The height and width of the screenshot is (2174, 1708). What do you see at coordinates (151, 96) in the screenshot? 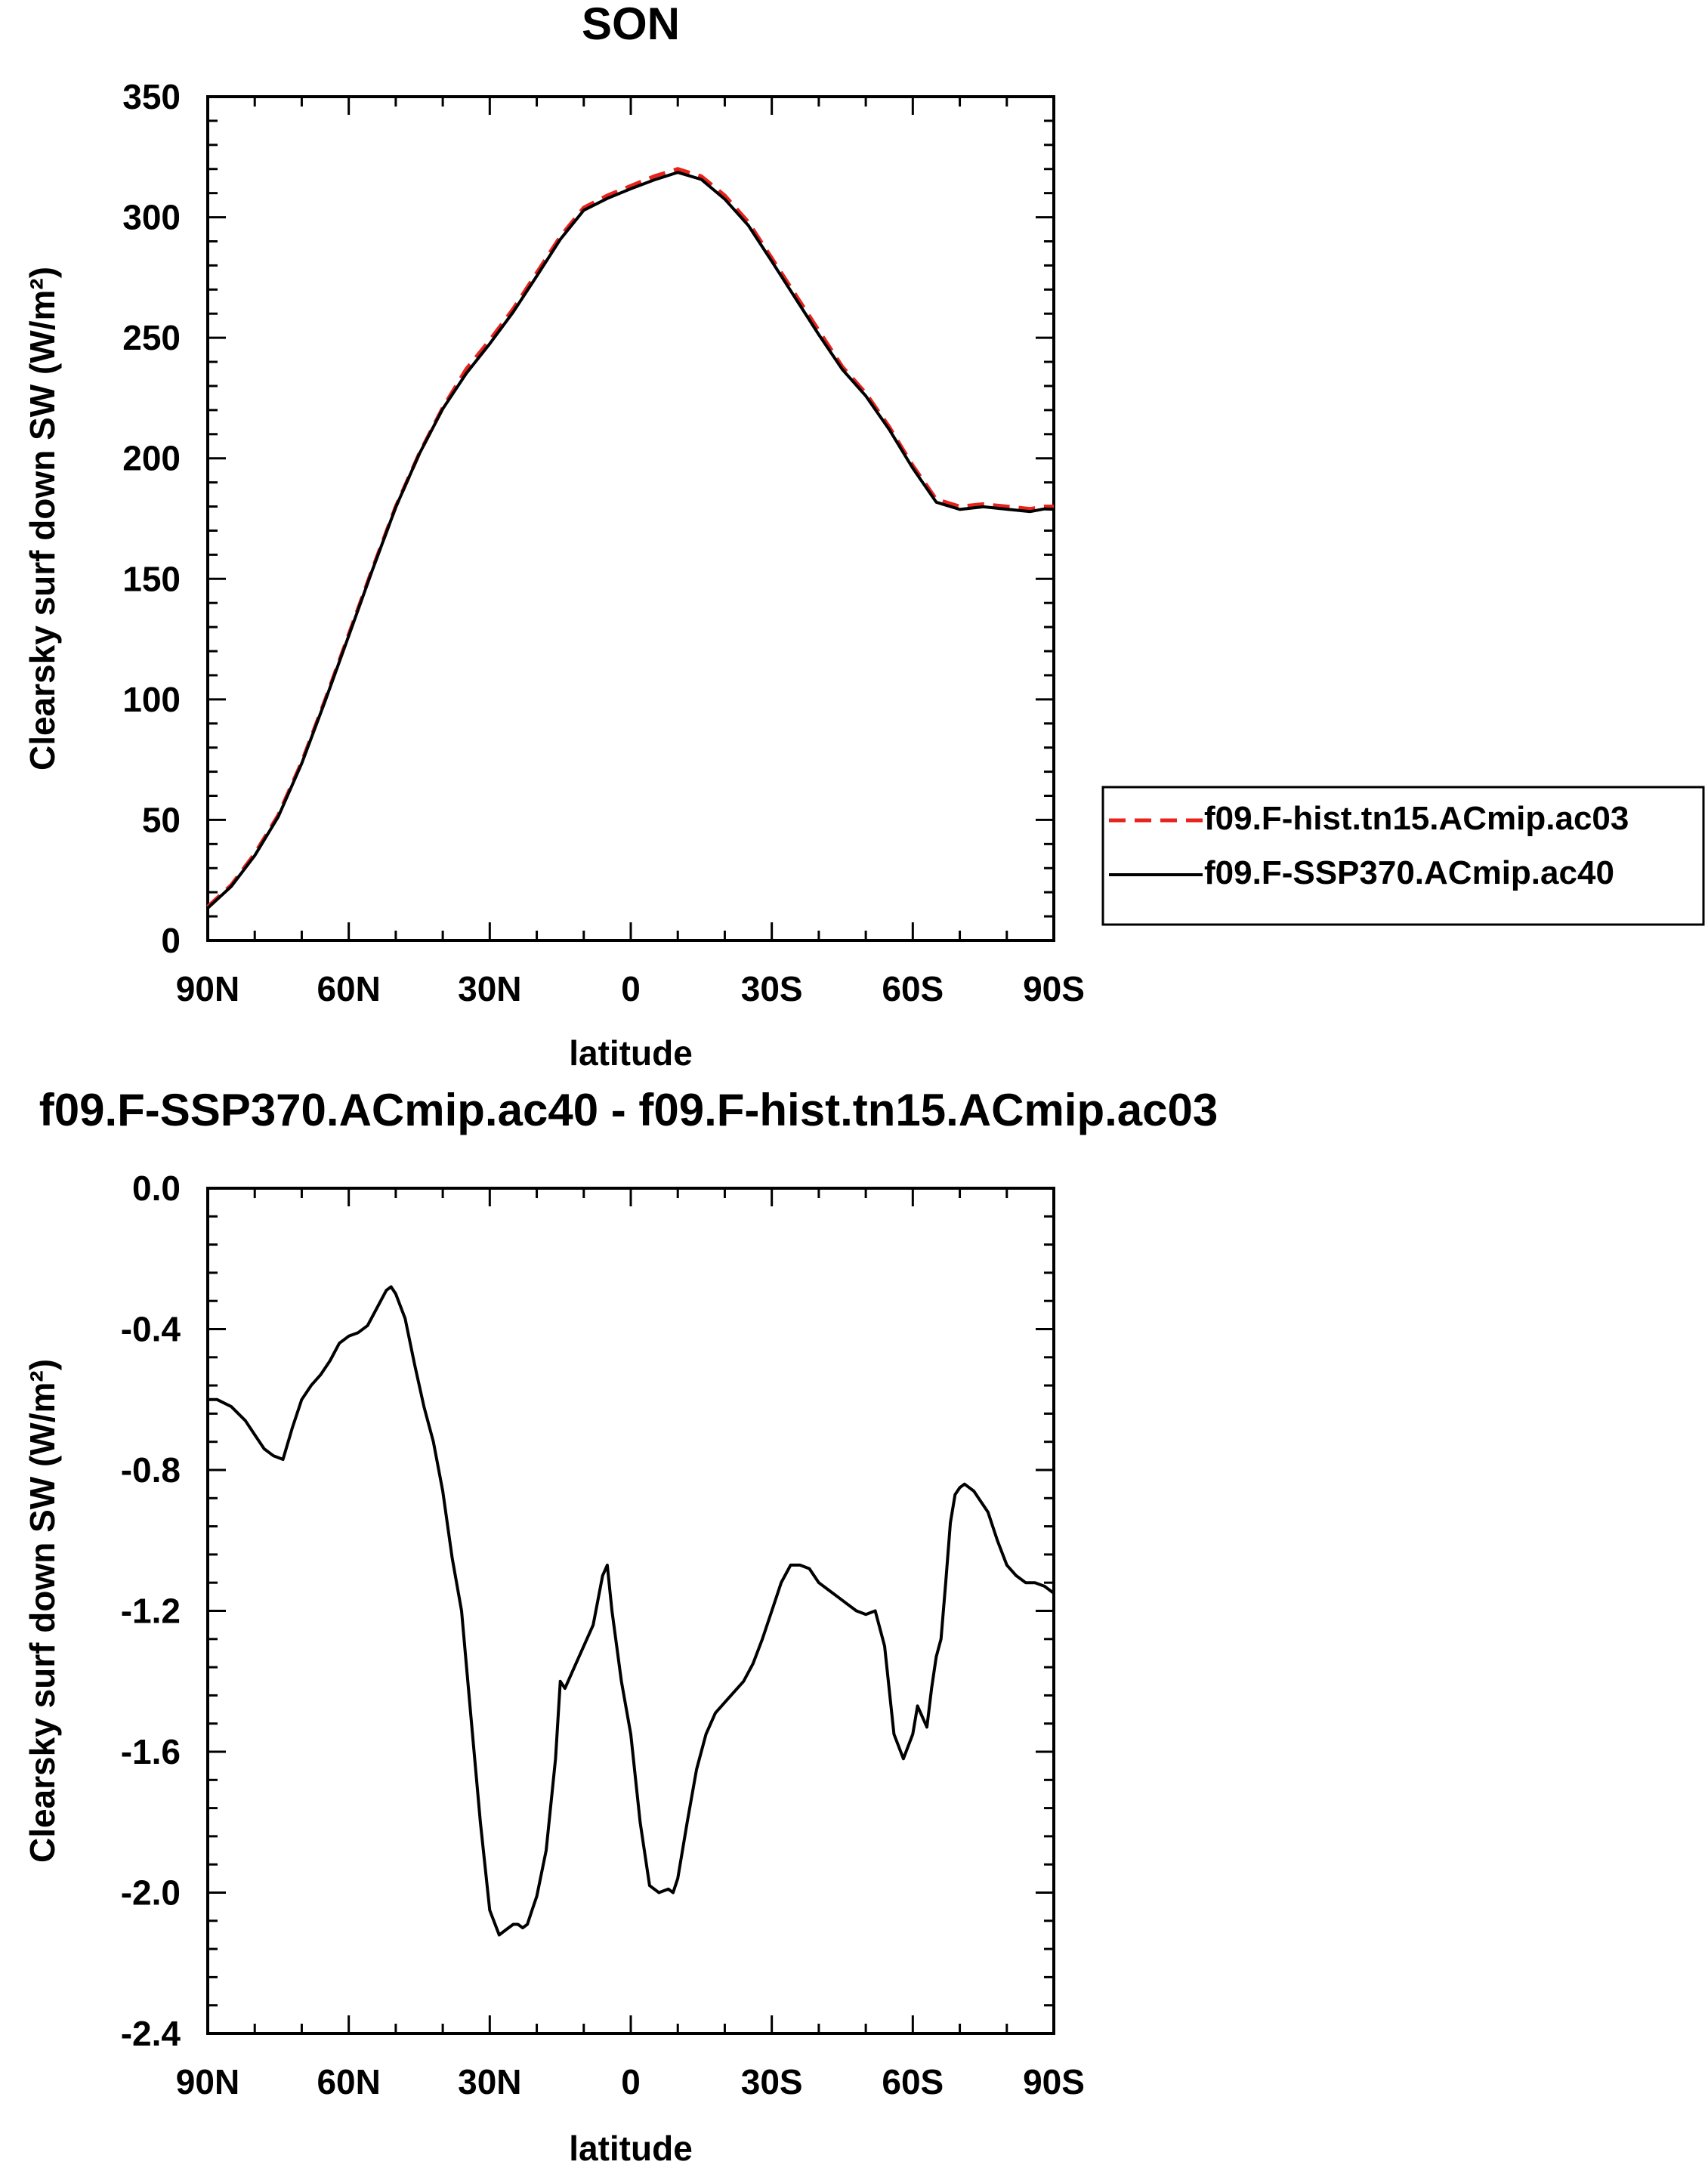
I see `y-tick-label: 350` at bounding box center [151, 96].